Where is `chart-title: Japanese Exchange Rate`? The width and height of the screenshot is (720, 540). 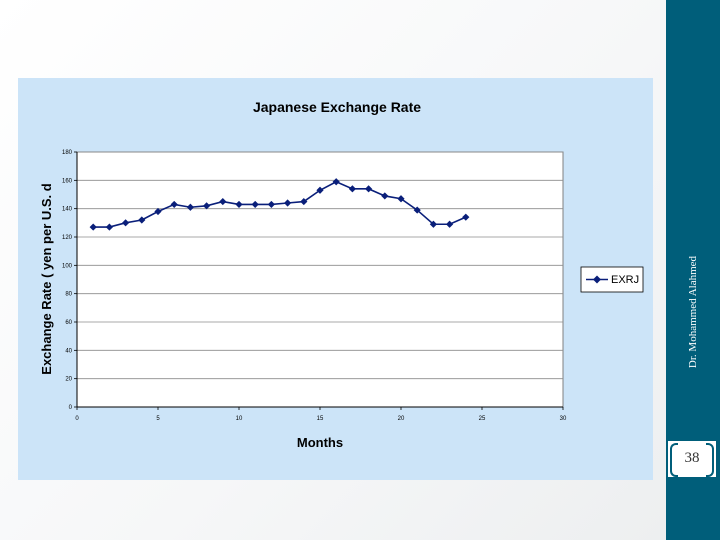 chart-title: Japanese Exchange Rate is located at coordinates (337, 107).